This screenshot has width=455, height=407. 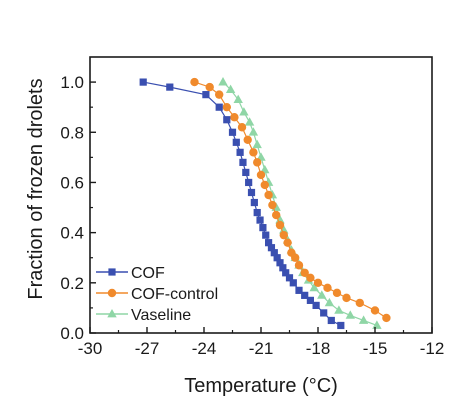 I want to click on y-axis-title: Fraction of frozen drolets, so click(x=36, y=188).